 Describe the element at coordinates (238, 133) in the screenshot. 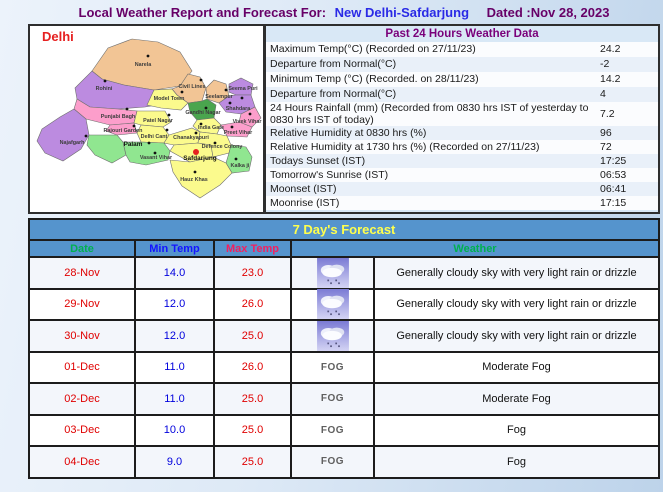

I see `district-label: Preet Vihar` at that location.